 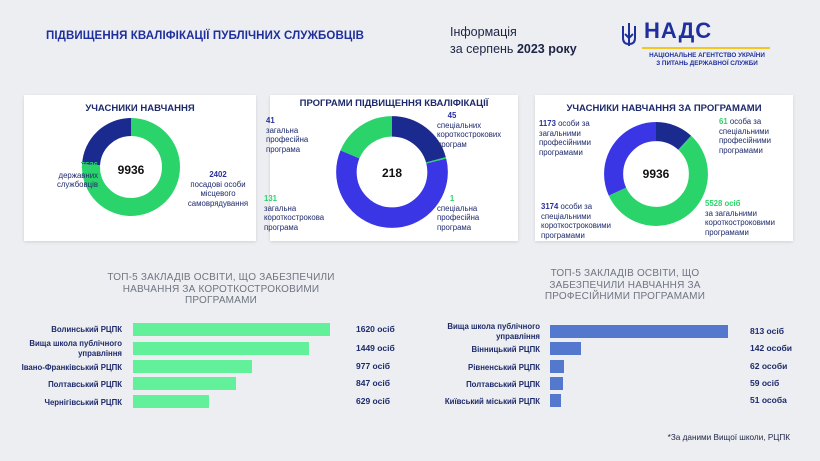 What do you see at coordinates (513, 41) in the screenshot?
I see `report-period: Інформація за серпень 2023 року` at bounding box center [513, 41].